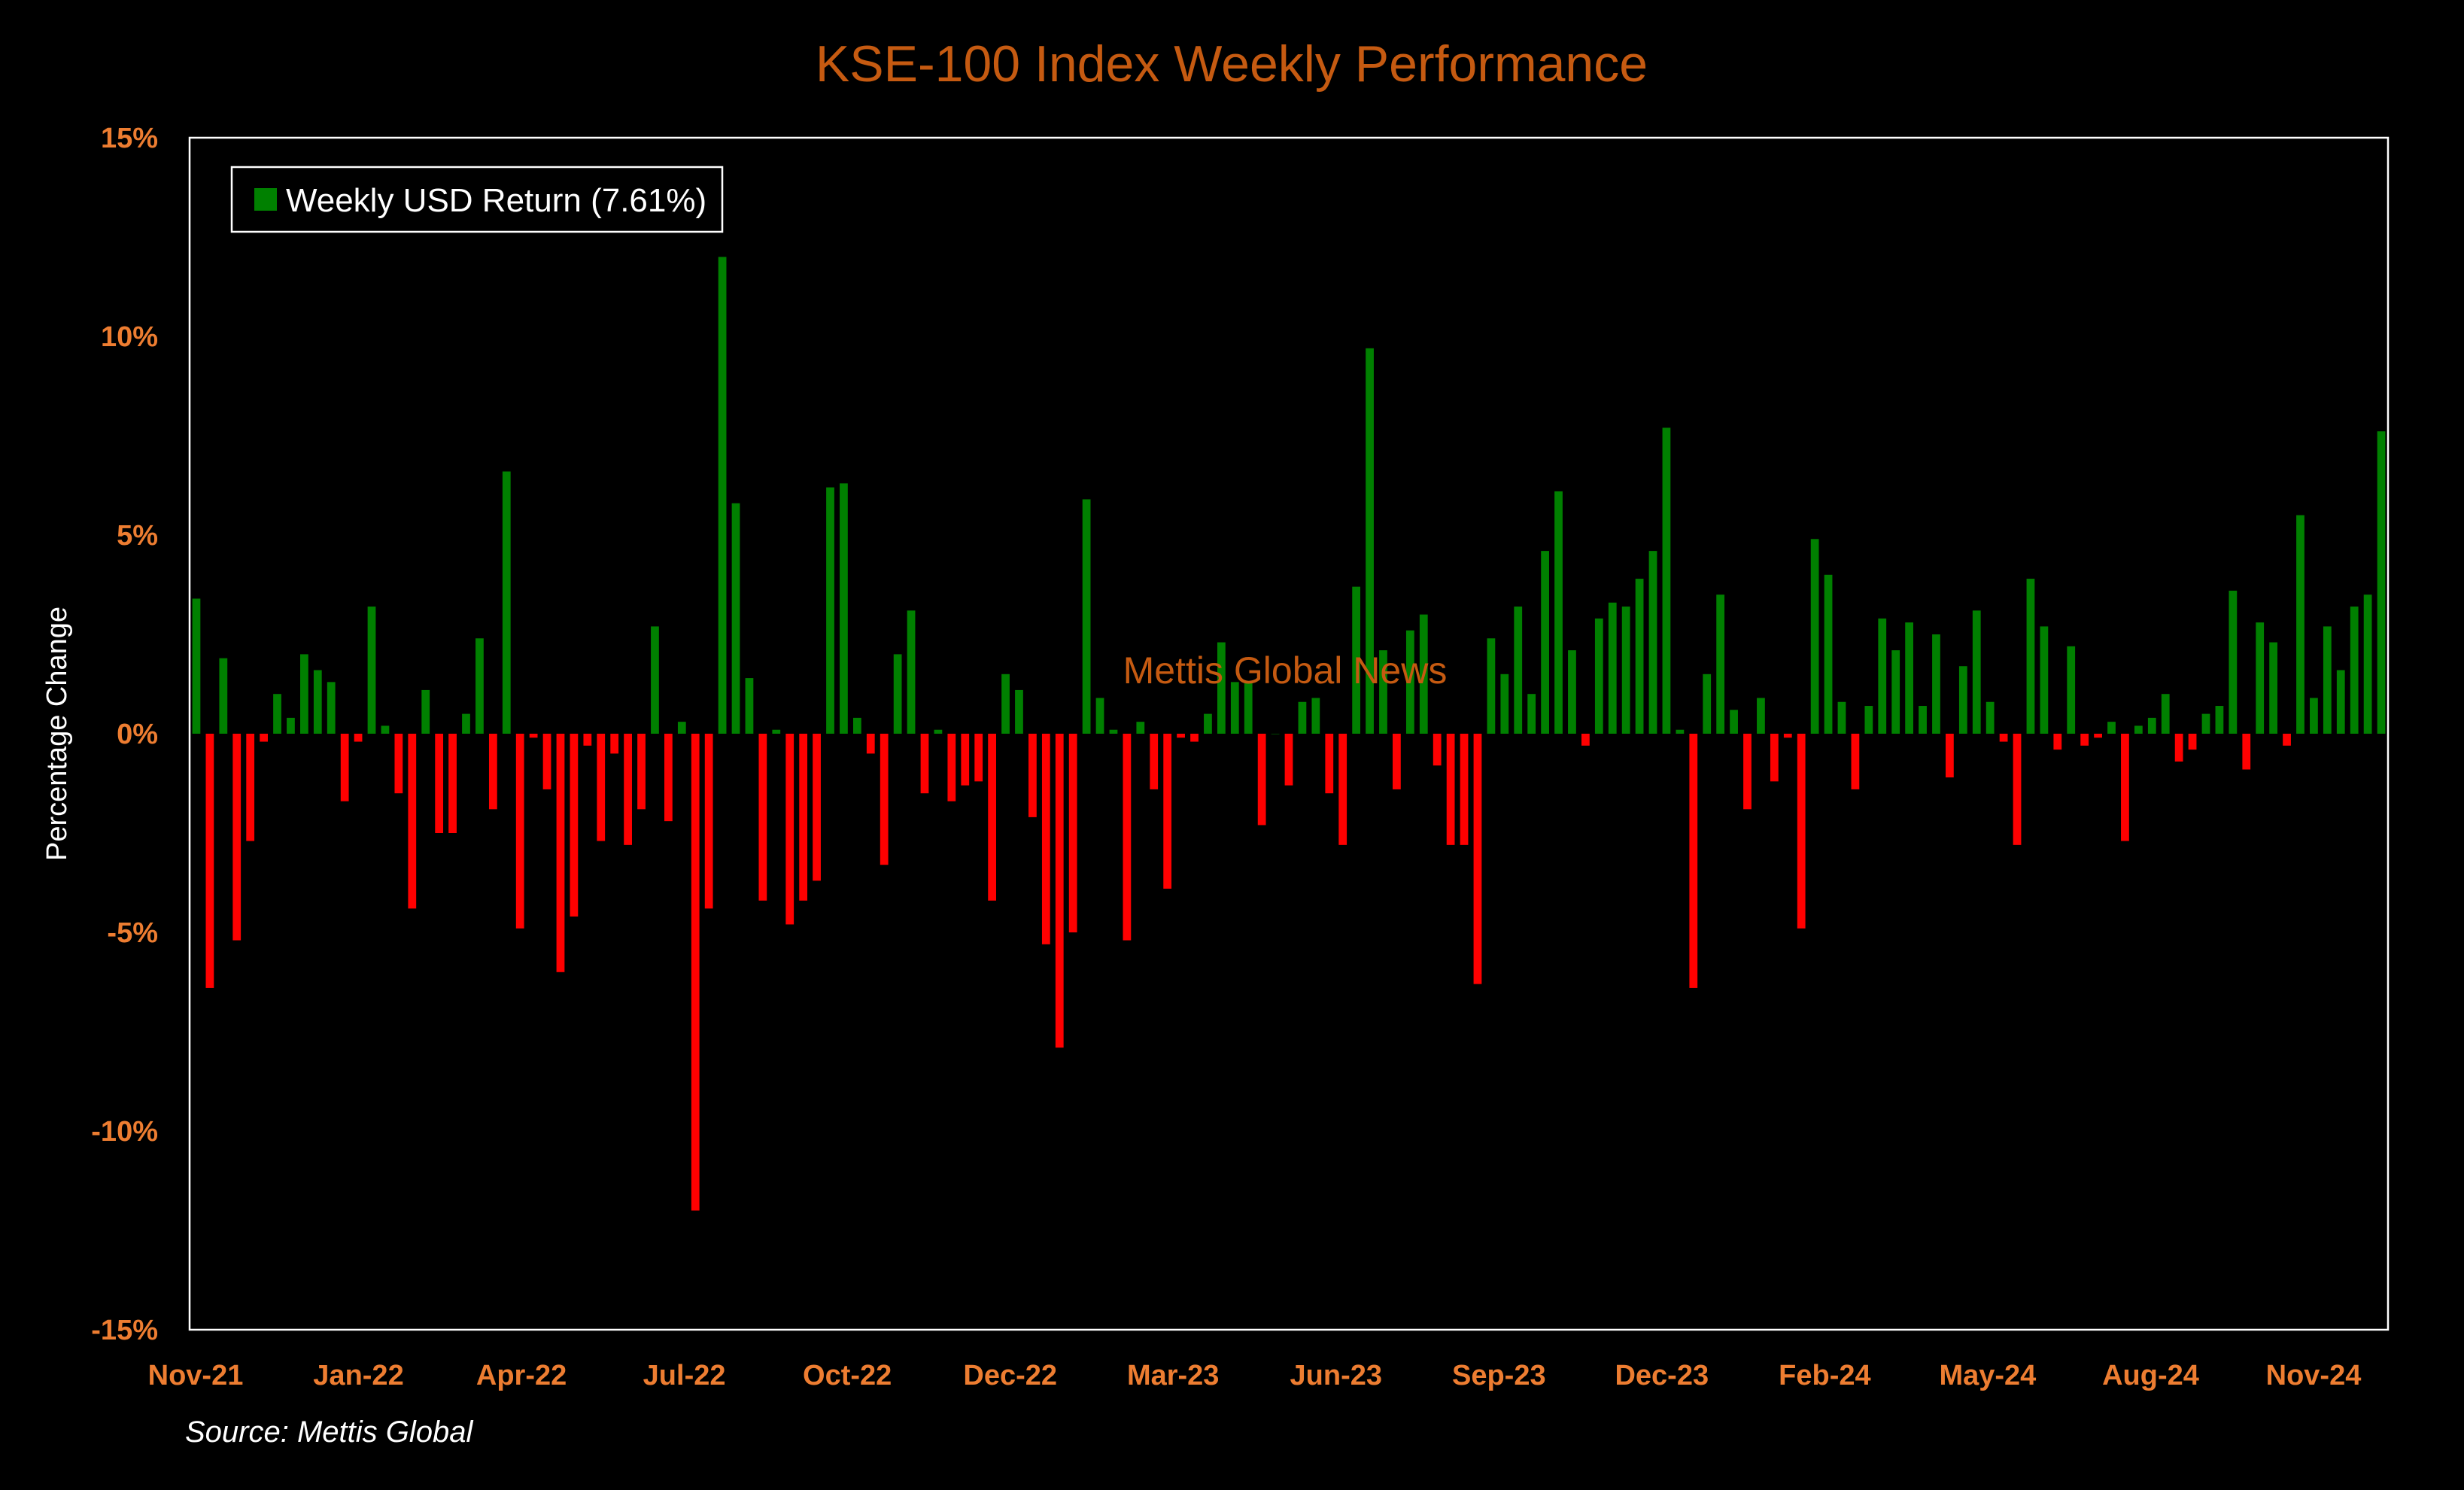 The image size is (2464, 1490). Describe the element at coordinates (2150, 1375) in the screenshot. I see `x-tick-label: Aug-24` at that location.